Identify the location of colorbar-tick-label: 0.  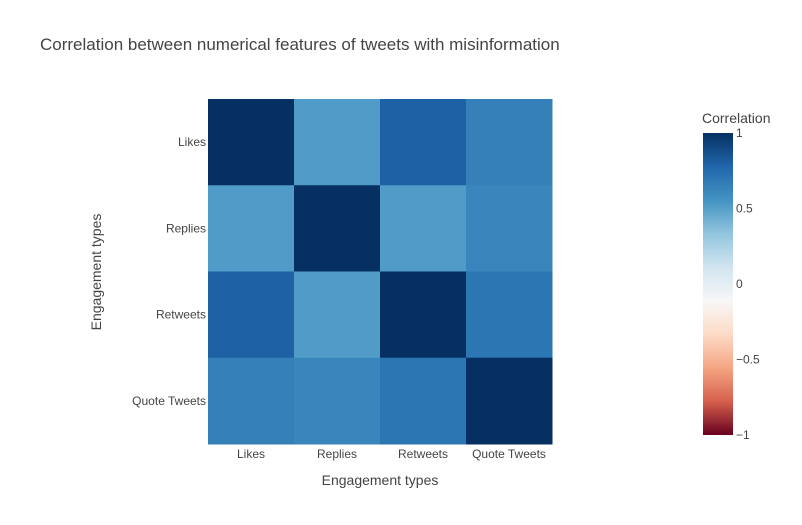
(739, 284).